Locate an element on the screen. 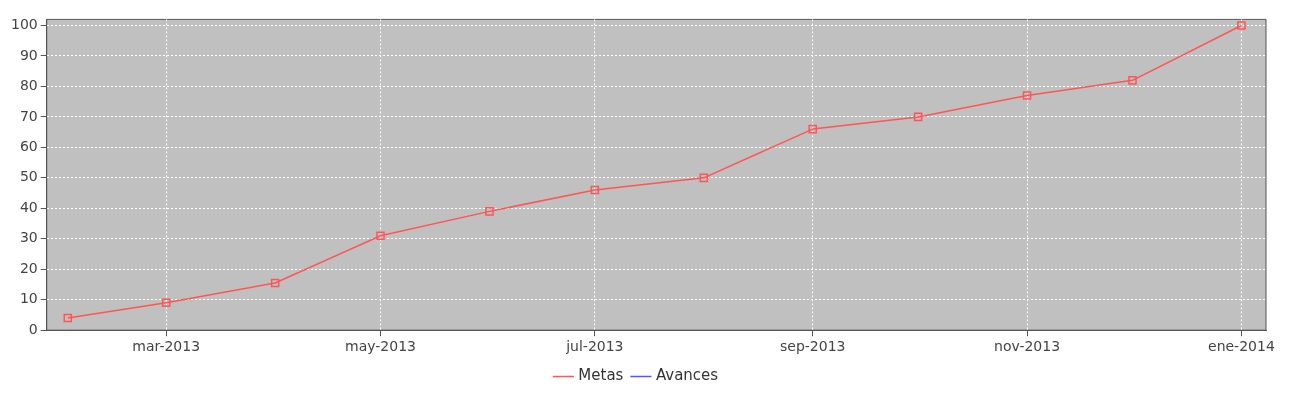 The image size is (1296, 402). legend-label: Metas is located at coordinates (601, 375).